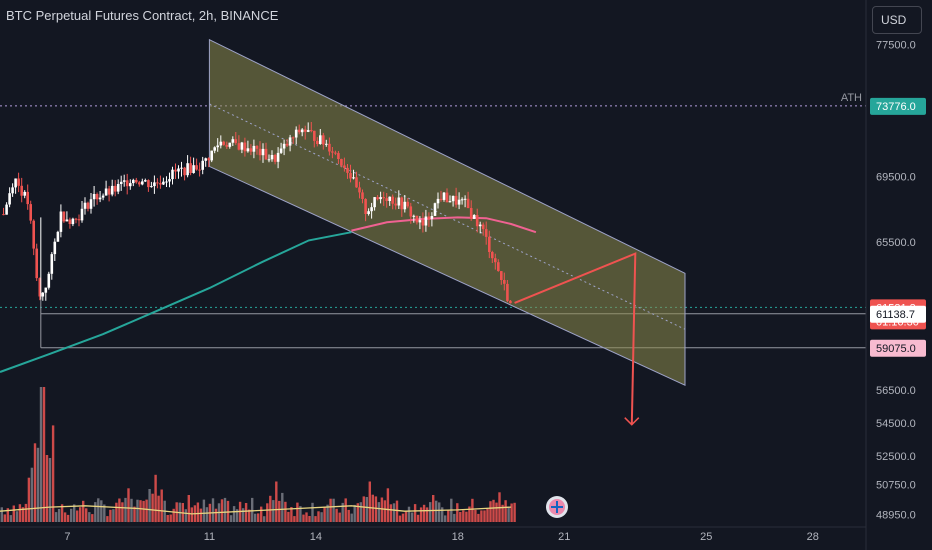  I want to click on time-tick-label: 25, so click(706, 537).